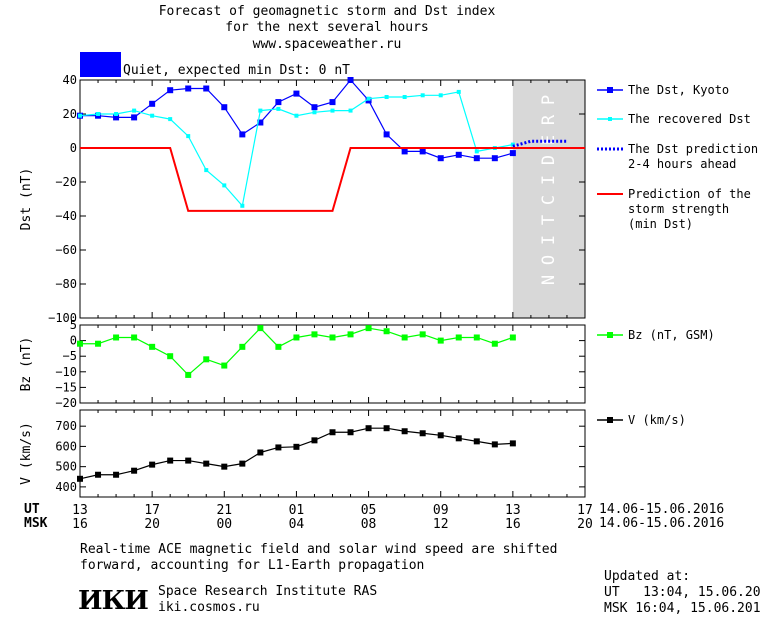 This screenshot has width=760, height=620. I want to click on legend-label: (min Dst), so click(660, 224).